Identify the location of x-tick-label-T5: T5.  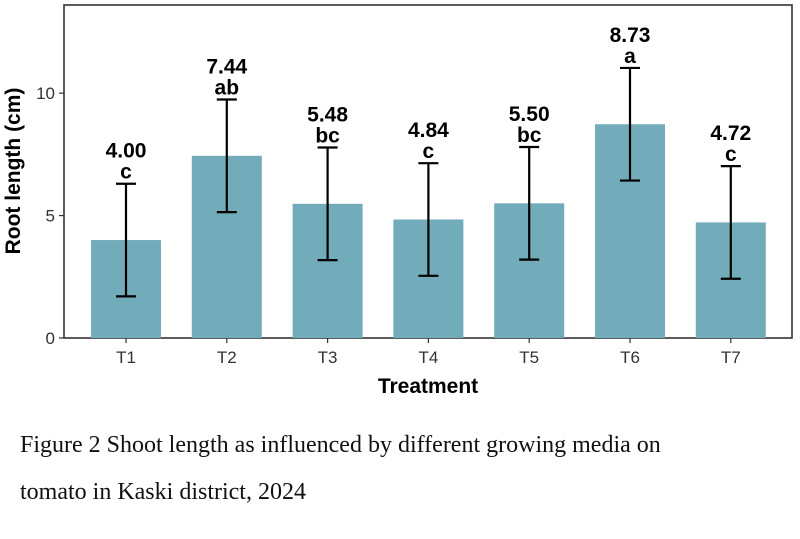
(529, 357).